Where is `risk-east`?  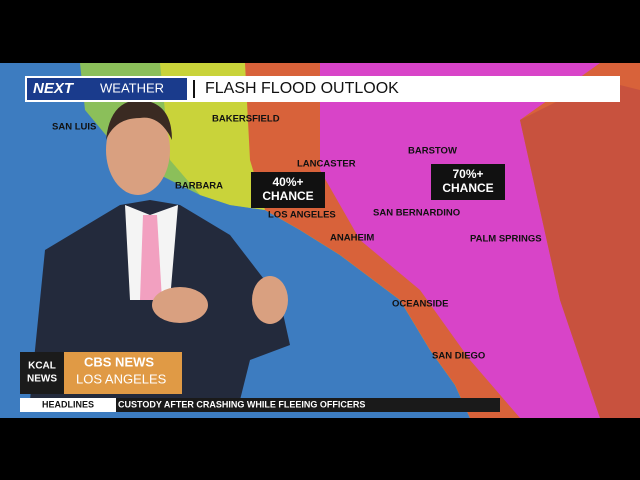
risk-east is located at coordinates (580, 249).